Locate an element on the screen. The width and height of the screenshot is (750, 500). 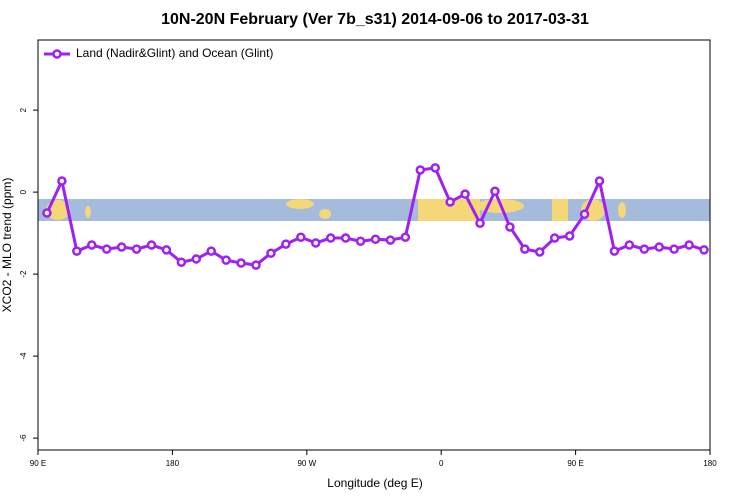
x-tick-label: 0 is located at coordinates (441, 463).